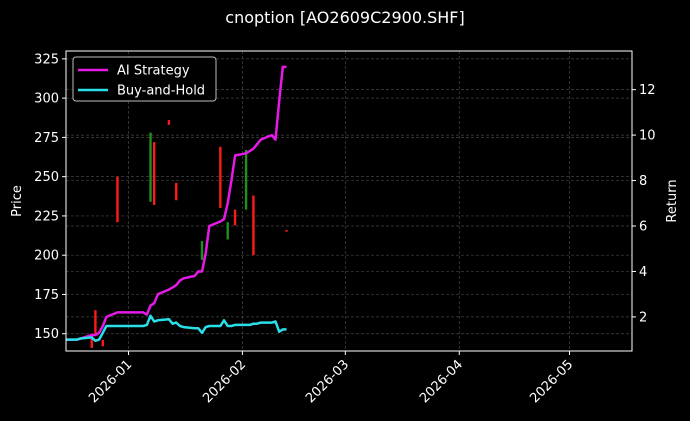  I want to click on chart-title: cnoption [AO2609C2900.SHF], so click(345, 17).